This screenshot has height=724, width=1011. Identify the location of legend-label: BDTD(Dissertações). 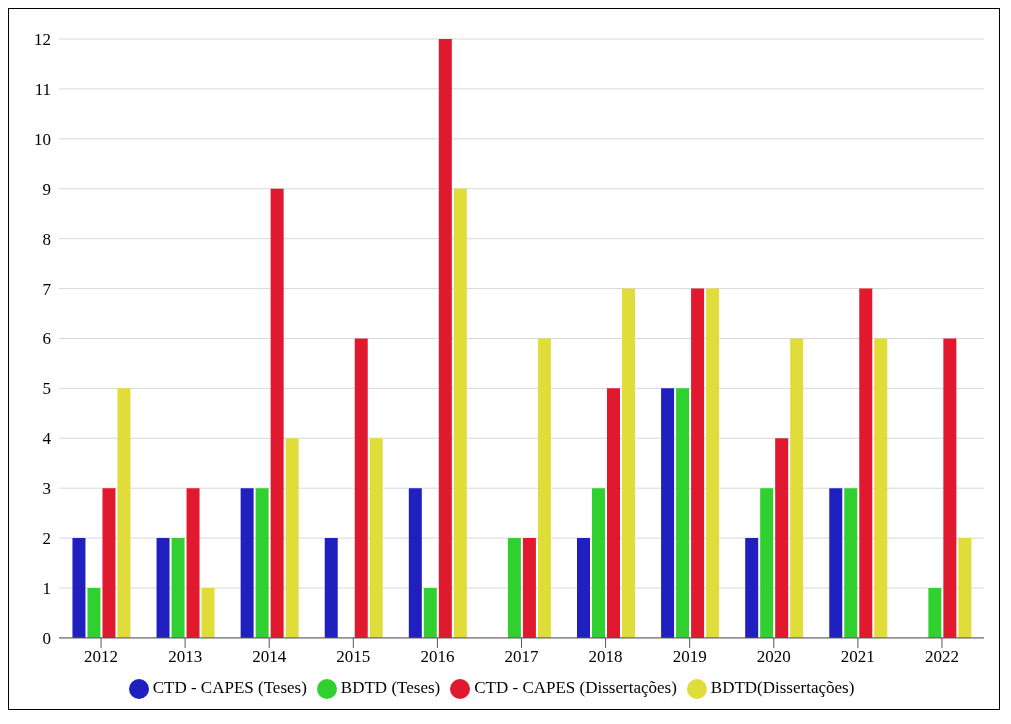
(782, 687).